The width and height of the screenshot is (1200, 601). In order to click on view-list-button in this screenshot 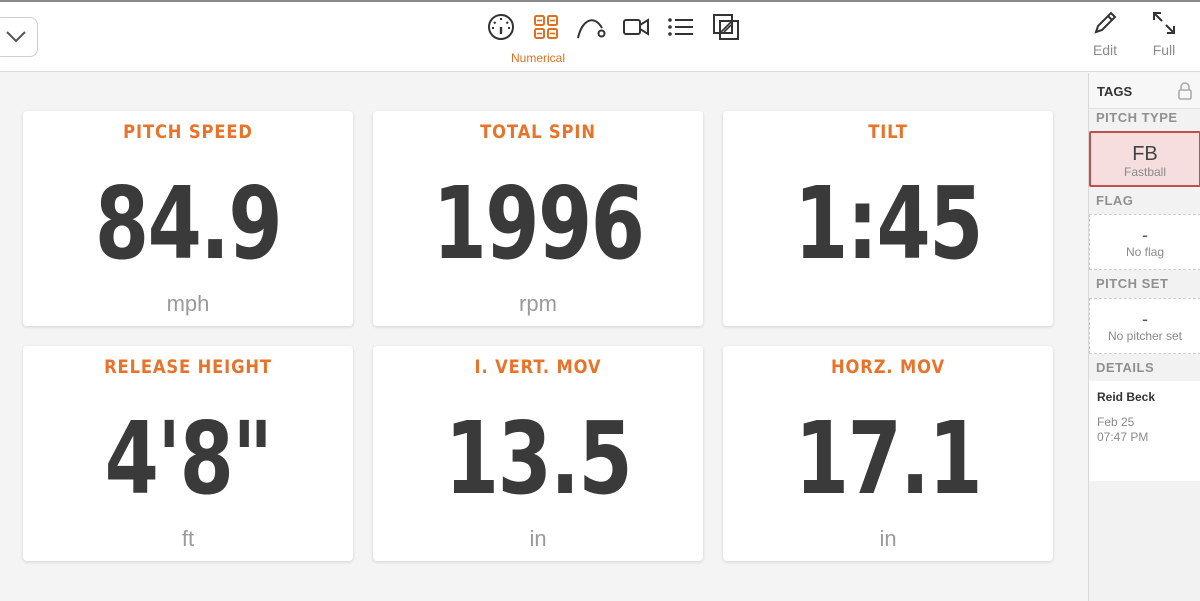, I will do `click(680, 27)`.